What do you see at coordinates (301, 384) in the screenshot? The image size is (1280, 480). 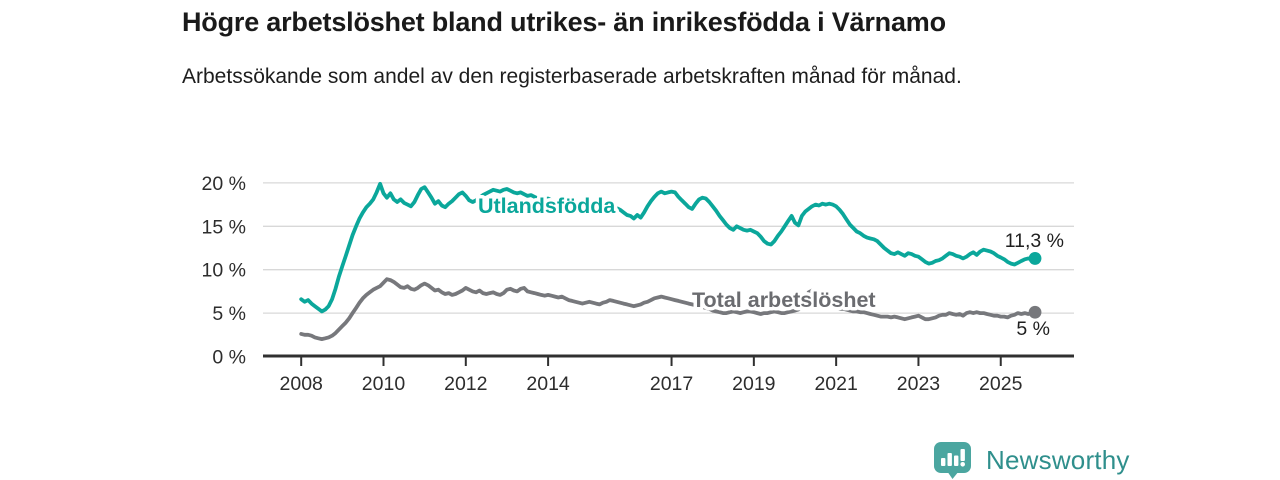 I see `x-axis-tick-label: 2008` at bounding box center [301, 384].